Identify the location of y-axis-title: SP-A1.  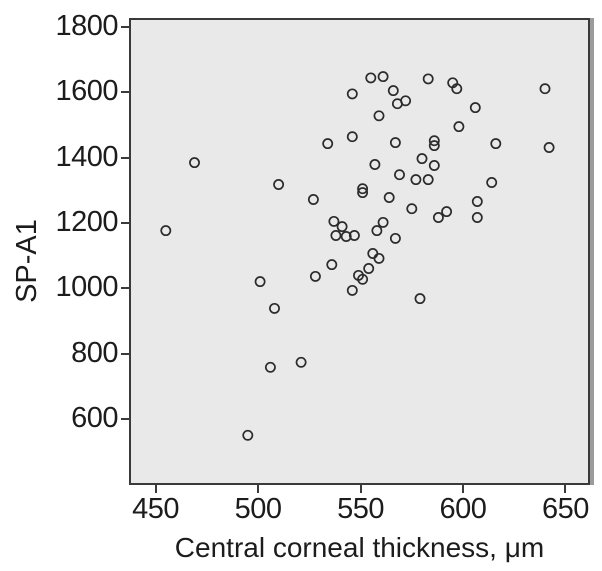
(27, 261).